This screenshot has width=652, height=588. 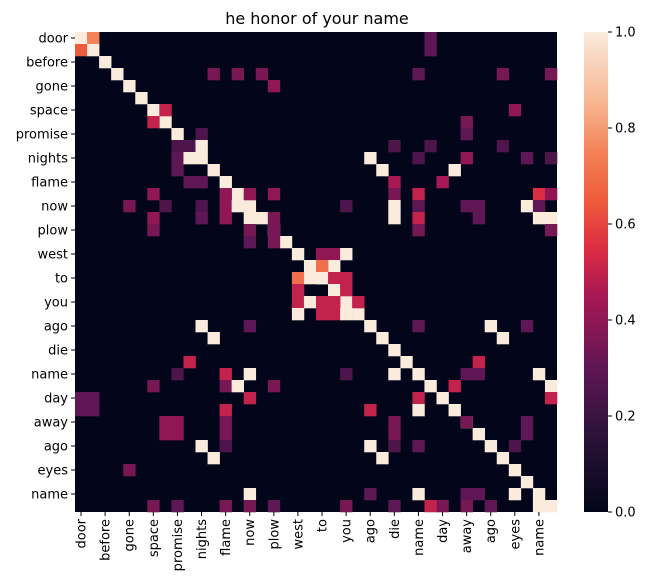 I want to click on chart-title: he honor of your name, so click(x=317, y=18).